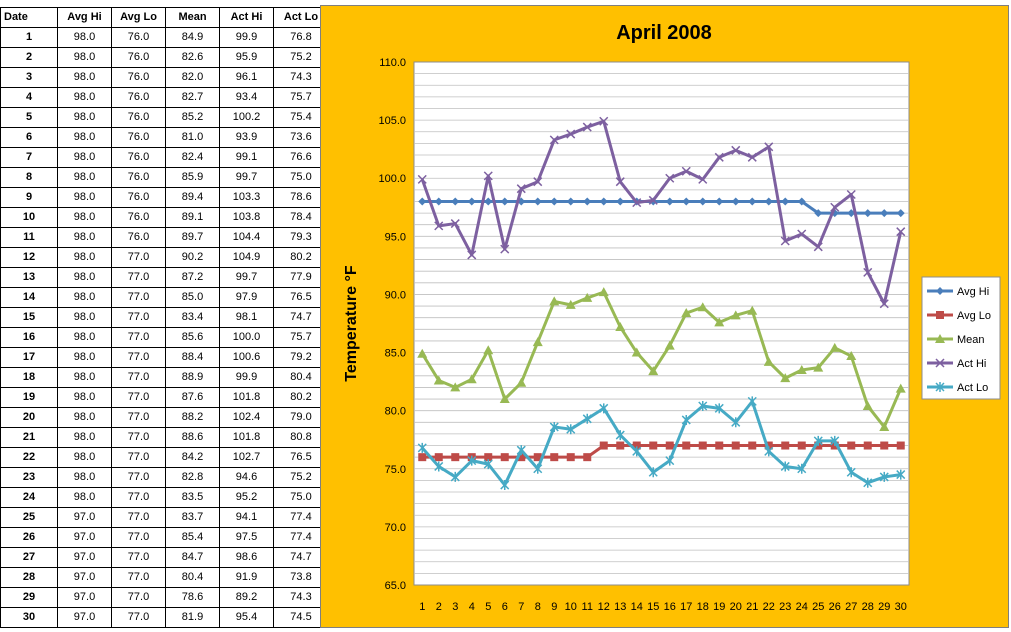 The height and width of the screenshot is (632, 1011). I want to click on series-line-act-hi, so click(661, 212).